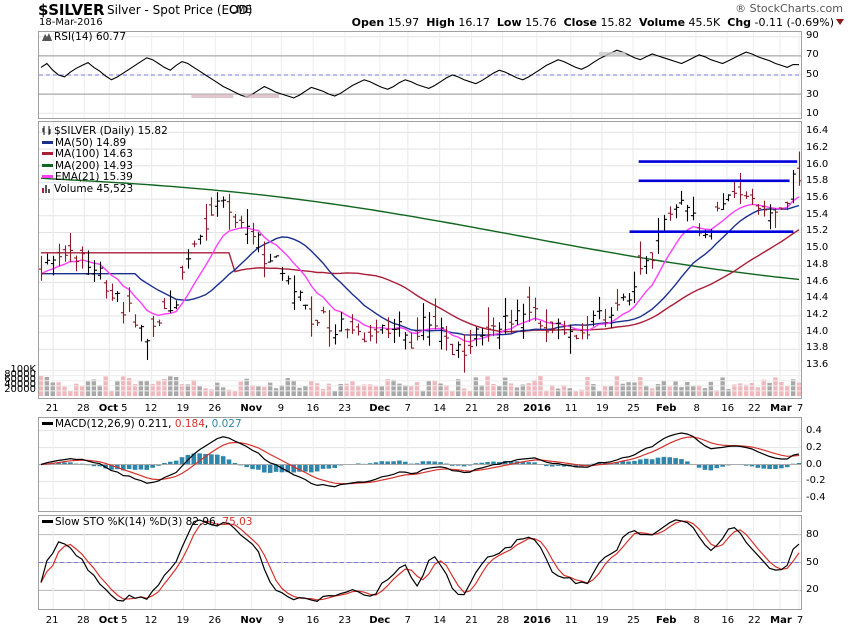 The height and width of the screenshot is (633, 850). I want to click on xaxis-label-top-23: 22, so click(754, 408).